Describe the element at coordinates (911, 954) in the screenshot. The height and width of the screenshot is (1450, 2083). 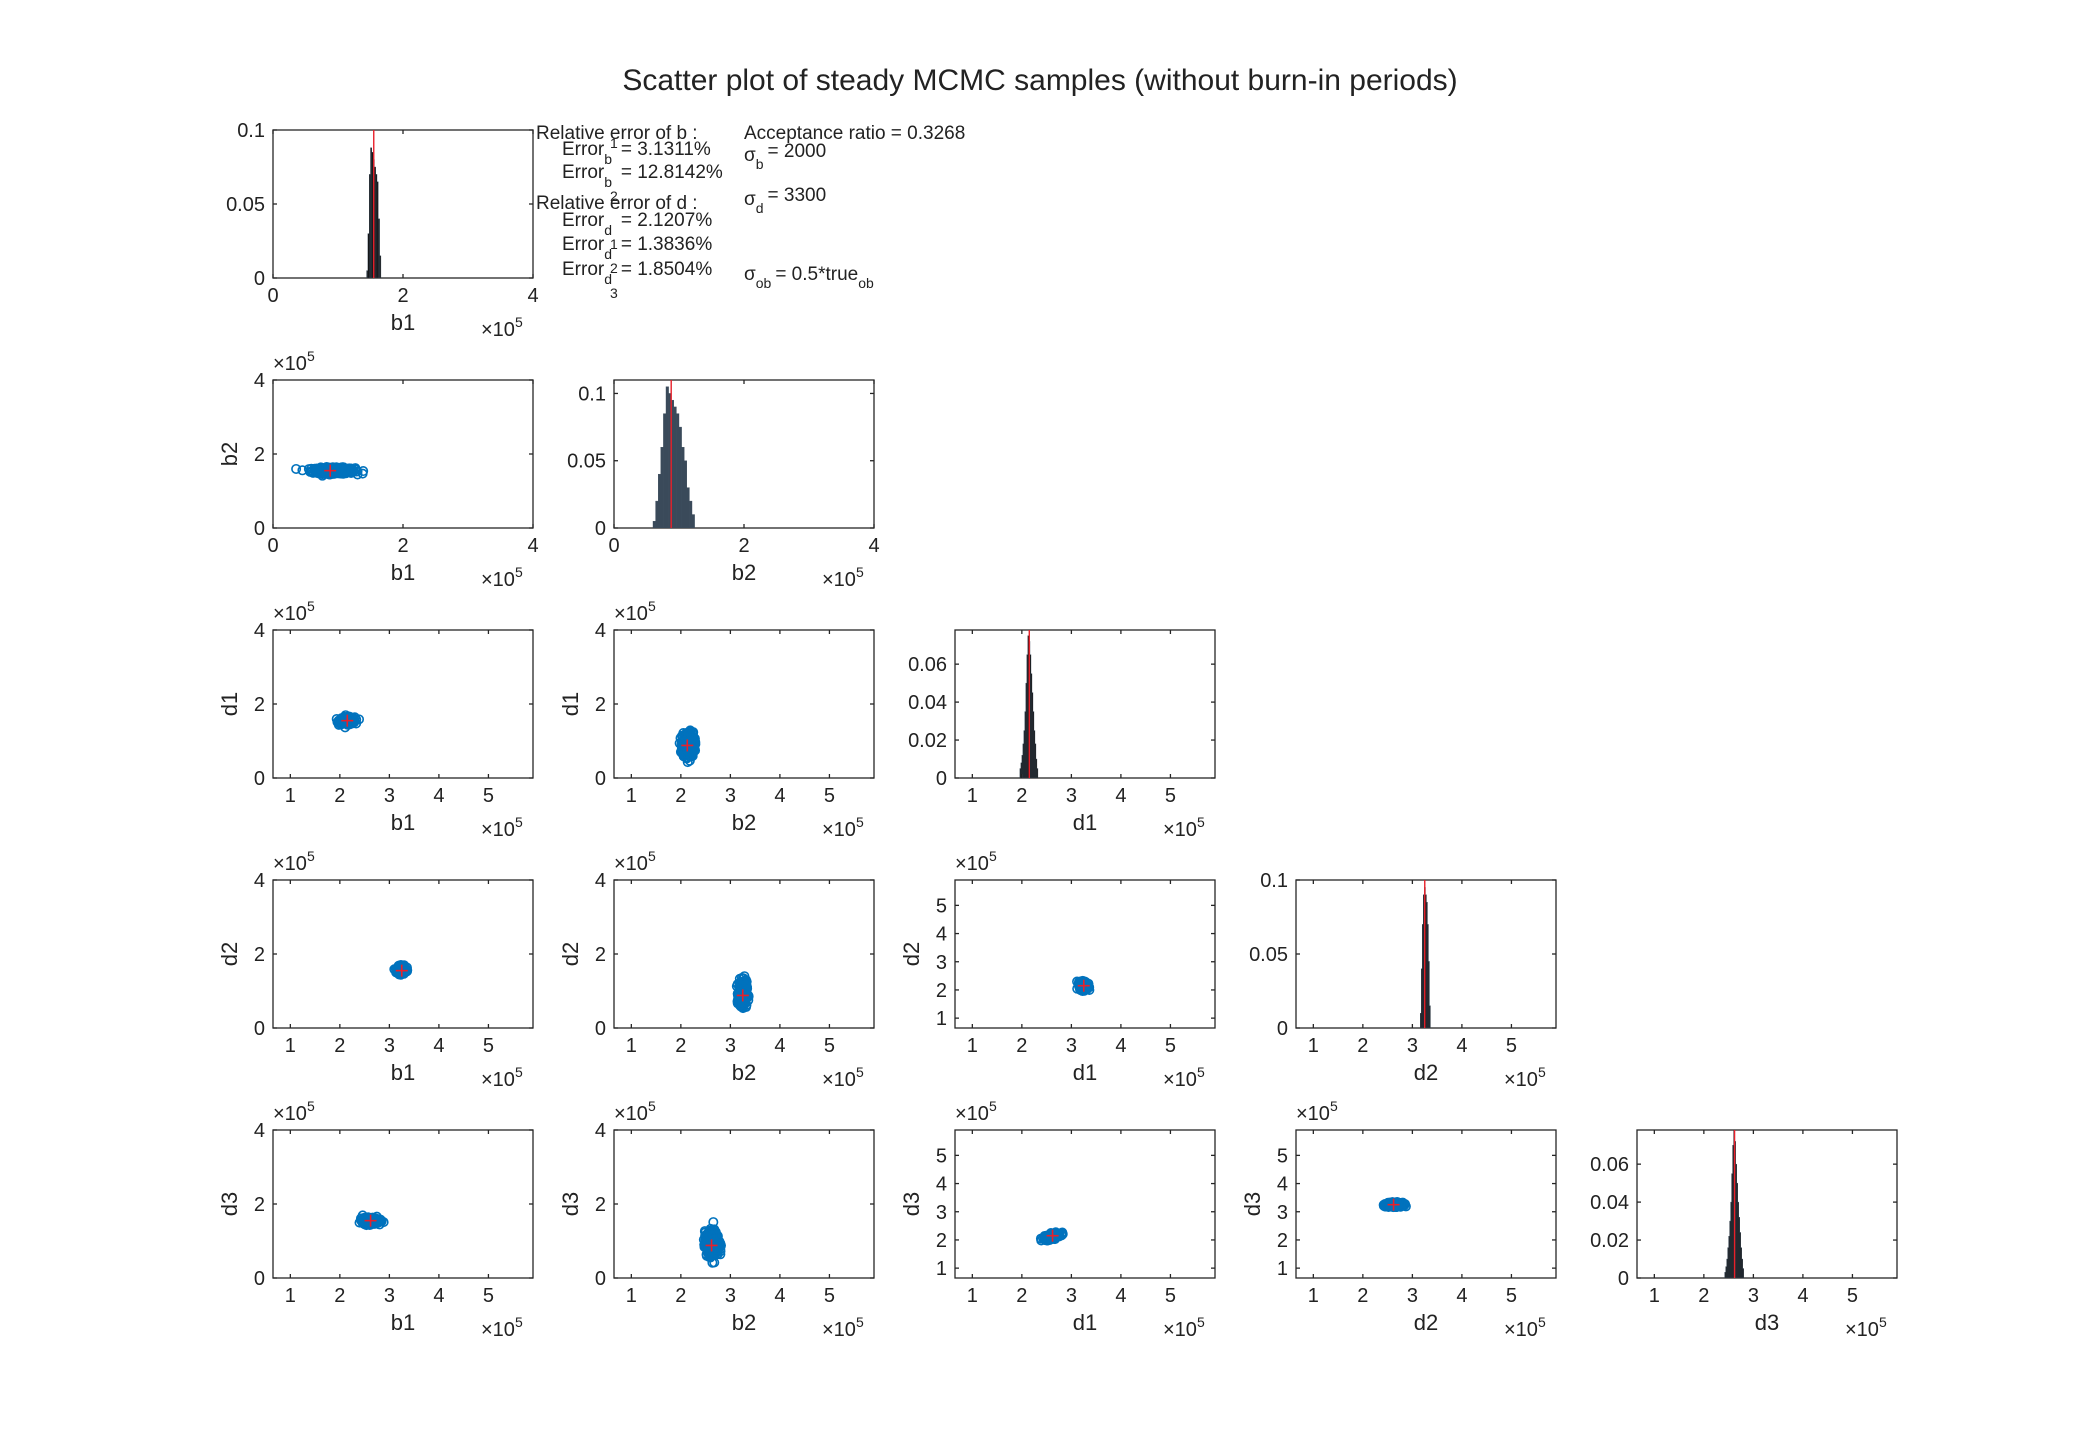
I see `y-axis-label: d2` at that location.